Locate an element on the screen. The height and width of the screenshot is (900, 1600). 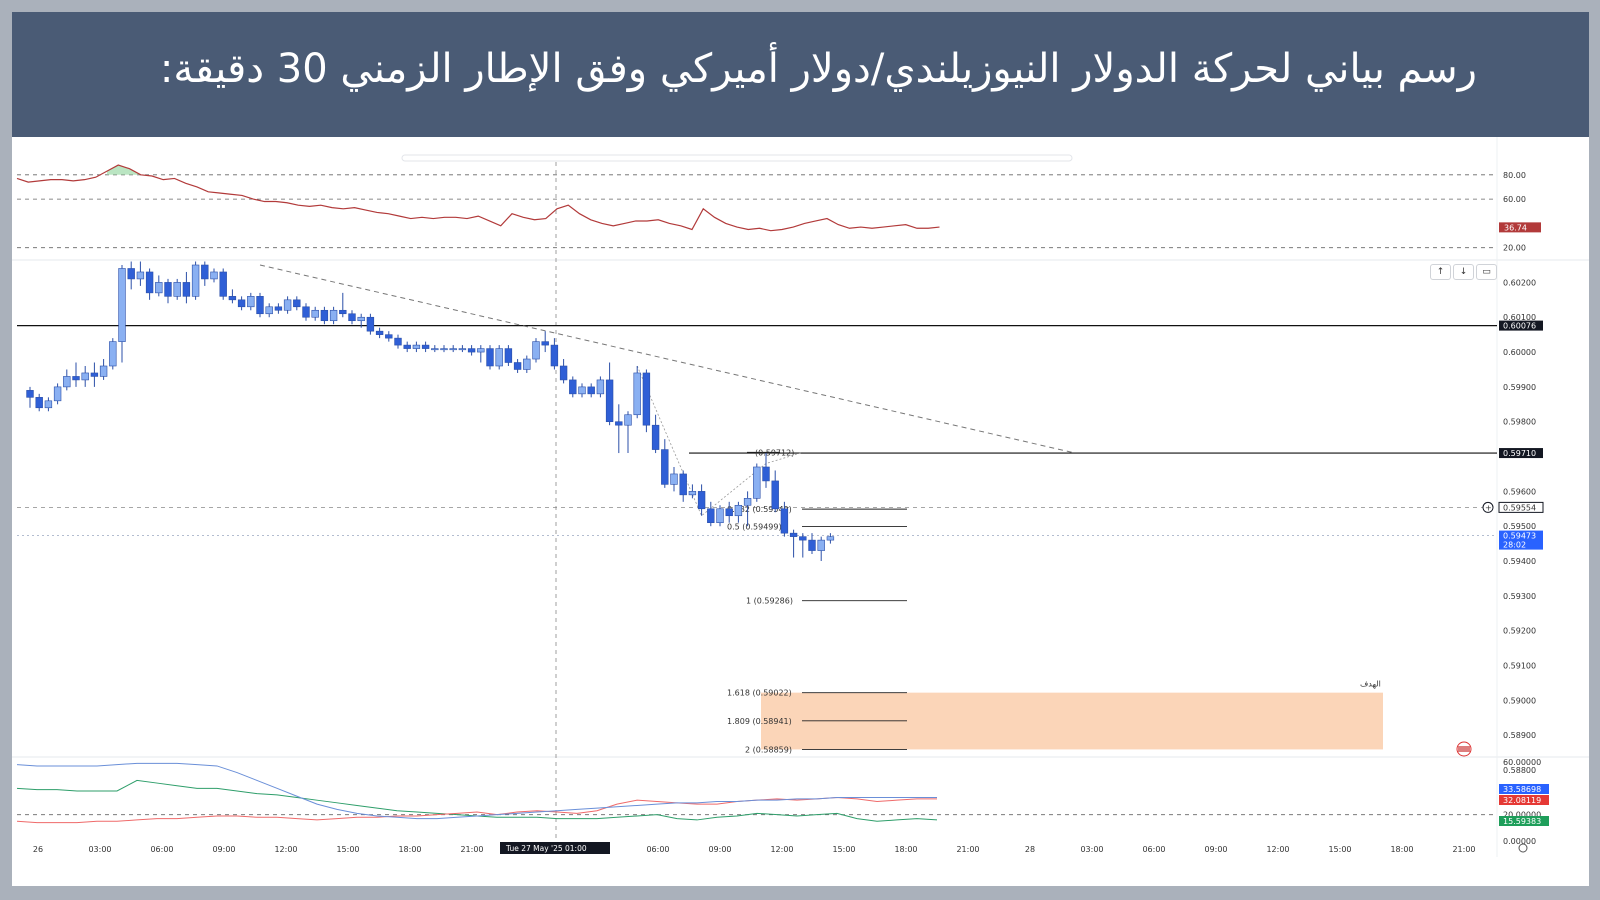
price-tick-label: 0.59400 is located at coordinates (1519, 561).